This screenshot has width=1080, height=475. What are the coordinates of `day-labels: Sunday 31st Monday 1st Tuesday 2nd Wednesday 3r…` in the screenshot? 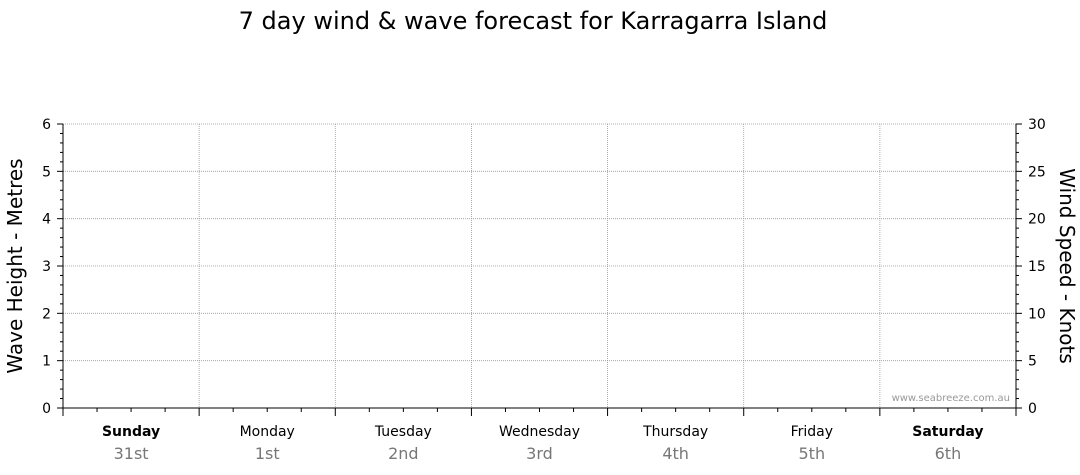 It's located at (539, 435).